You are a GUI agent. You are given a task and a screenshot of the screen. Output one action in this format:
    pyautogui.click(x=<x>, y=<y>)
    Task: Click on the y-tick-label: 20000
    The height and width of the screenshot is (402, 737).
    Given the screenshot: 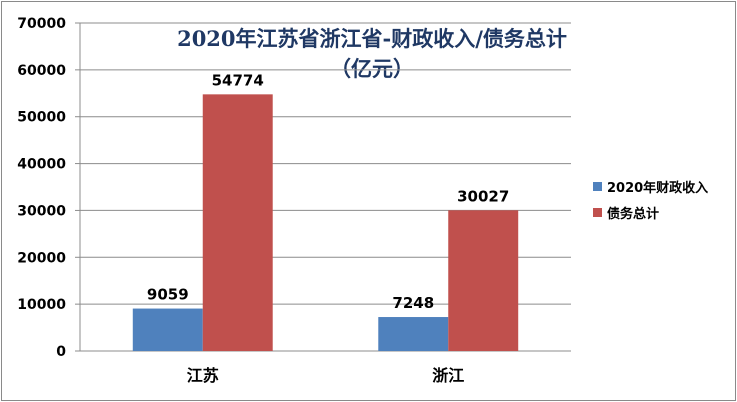 What is the action you would take?
    pyautogui.click(x=41, y=258)
    